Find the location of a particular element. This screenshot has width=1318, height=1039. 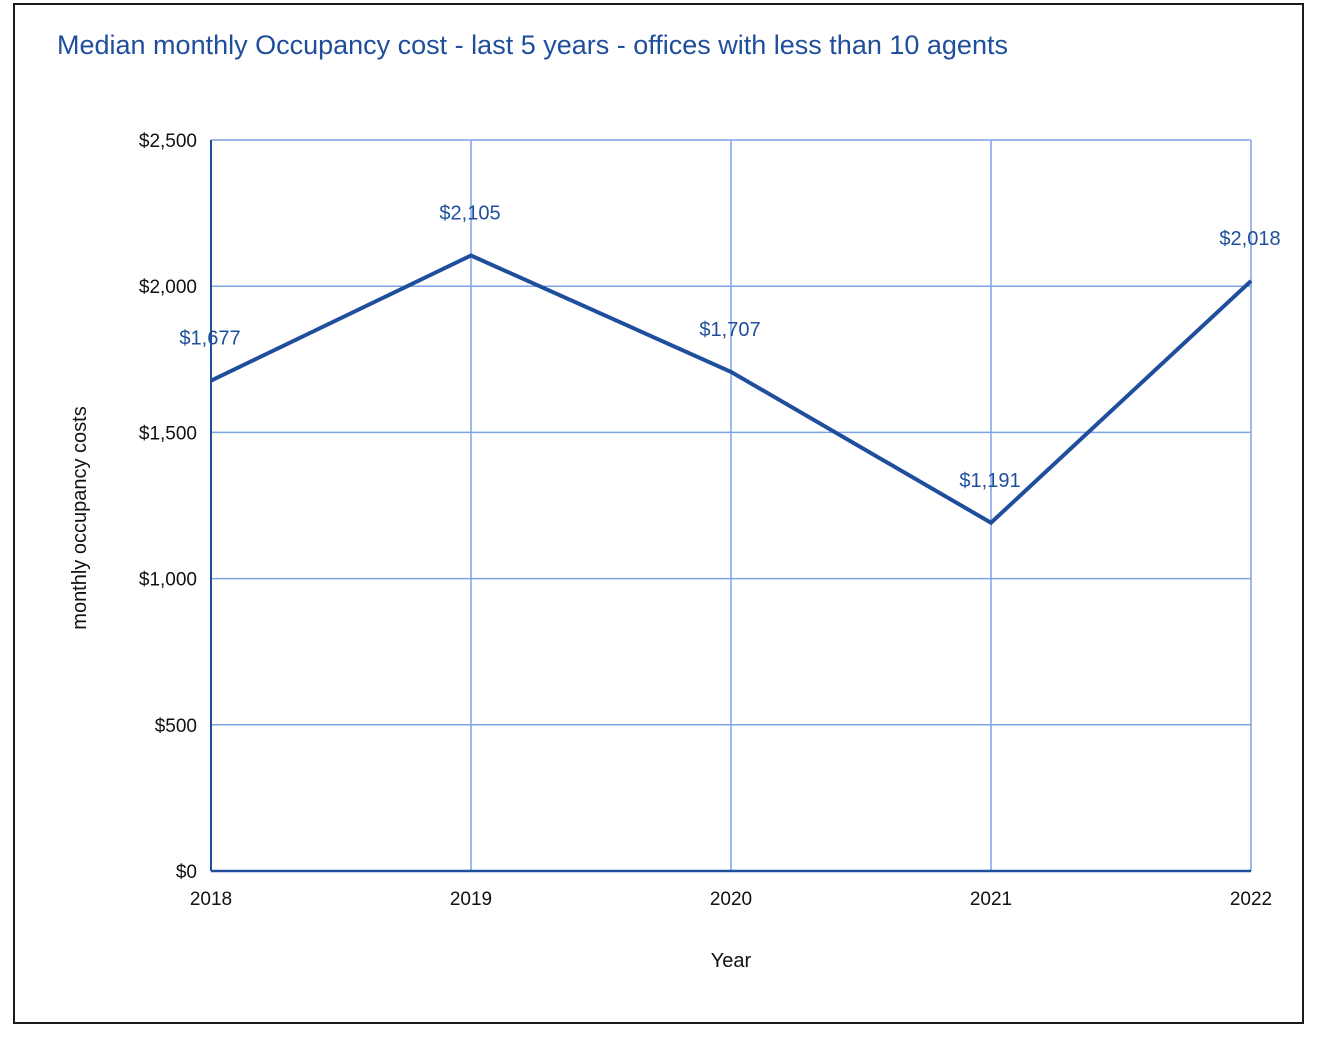

data-label: $1,707 is located at coordinates (729, 330).